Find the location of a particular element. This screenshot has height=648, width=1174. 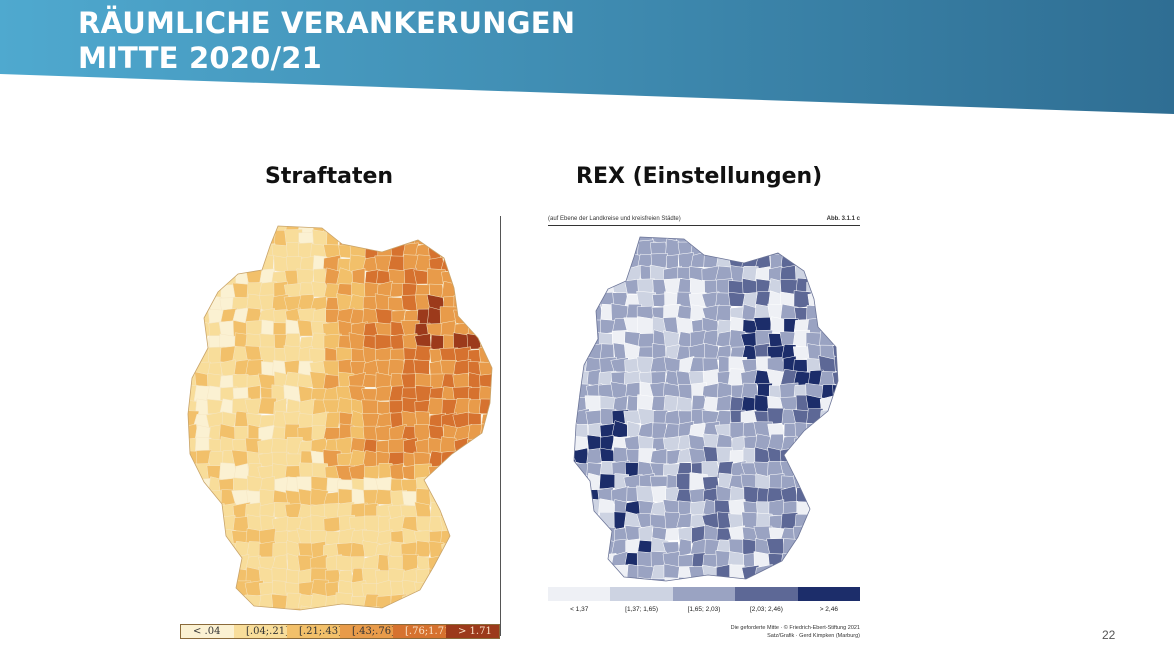

slide-title: RÄUMLICHE VERANKERUNGEN MITTE 2020/21 is located at coordinates (326, 41).